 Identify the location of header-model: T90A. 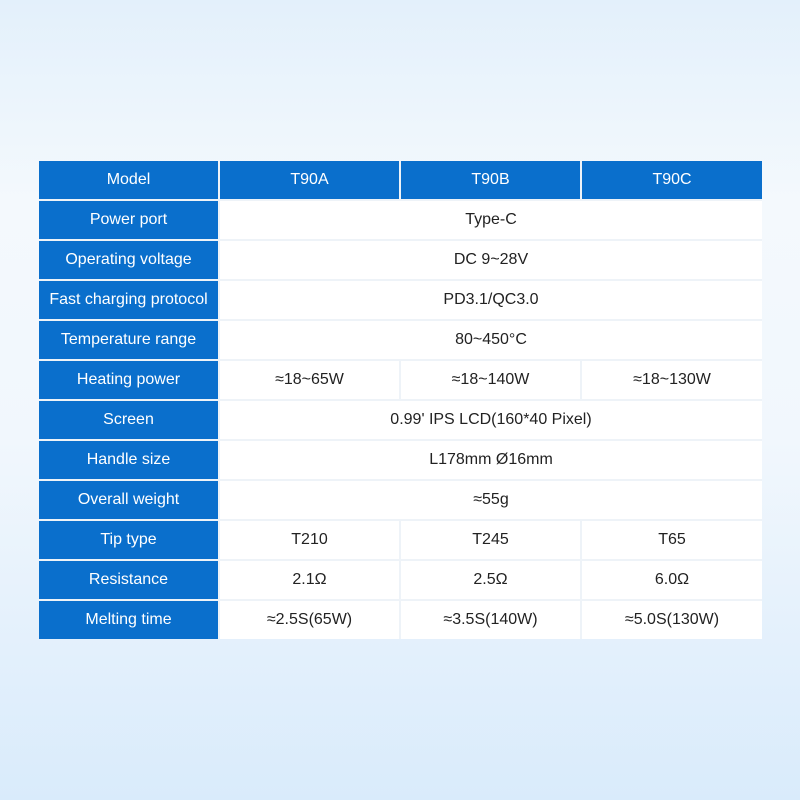
(309, 180).